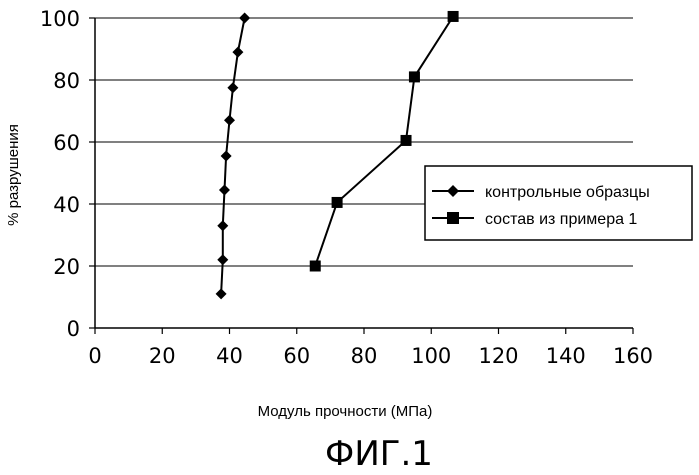 This screenshot has width=699, height=475. I want to click on x-tick-label: 0, so click(94, 356).